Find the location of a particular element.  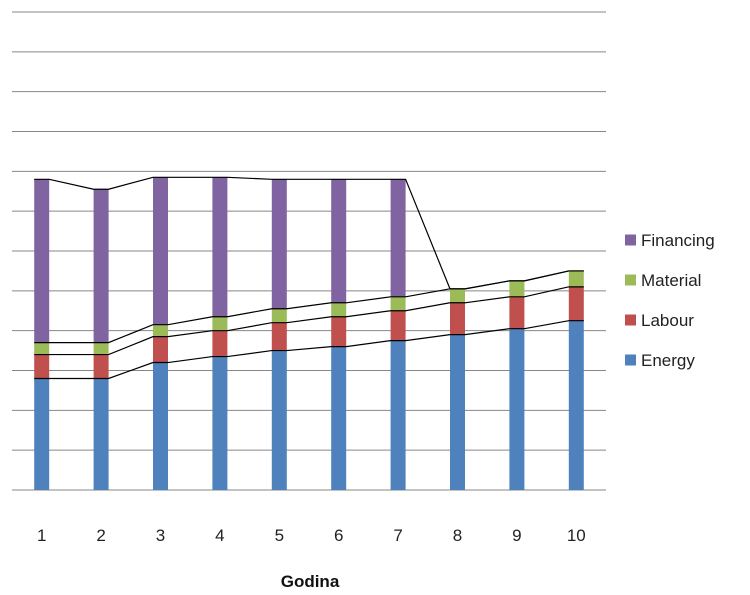

x-tick-label: 7 is located at coordinates (397, 535).